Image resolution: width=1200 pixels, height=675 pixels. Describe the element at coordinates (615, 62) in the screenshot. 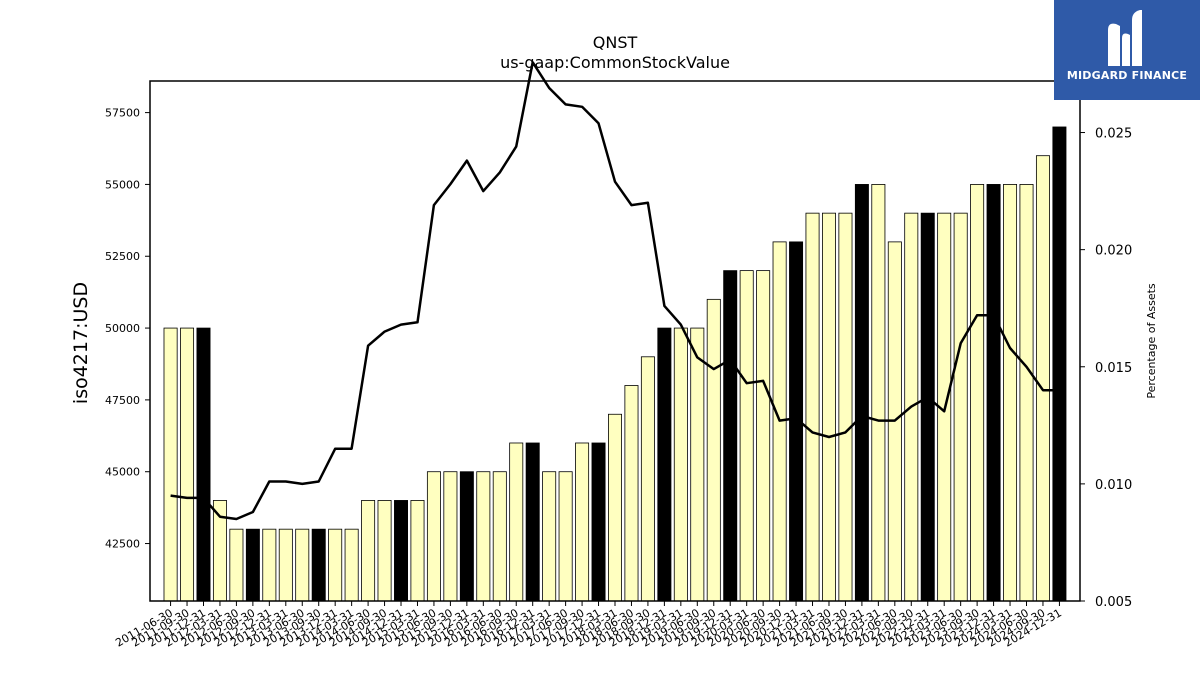

I see `chart-subtitle: us-gaap:CommonStockValue` at that location.